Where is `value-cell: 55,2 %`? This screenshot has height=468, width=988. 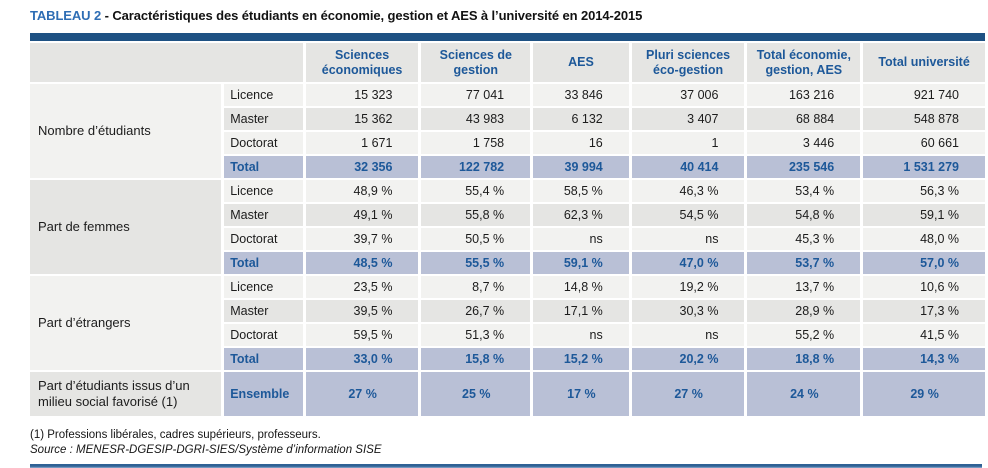
value-cell: 55,2 % is located at coordinates (804, 335).